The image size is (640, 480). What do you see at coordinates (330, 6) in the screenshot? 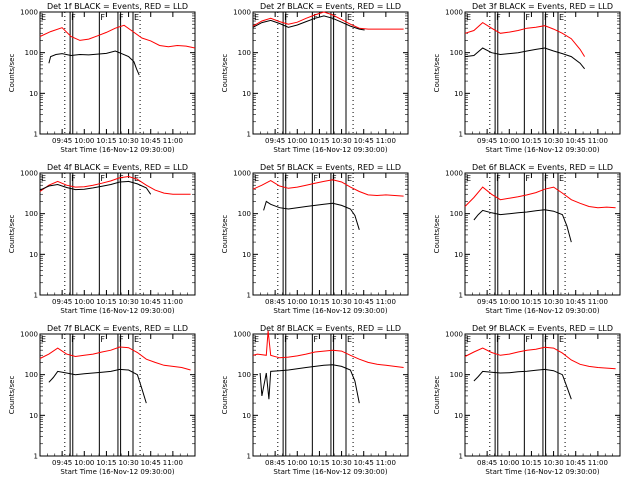
I see `chart-title: Det 2f BLACK = Events, RED = LLD` at bounding box center [330, 6].